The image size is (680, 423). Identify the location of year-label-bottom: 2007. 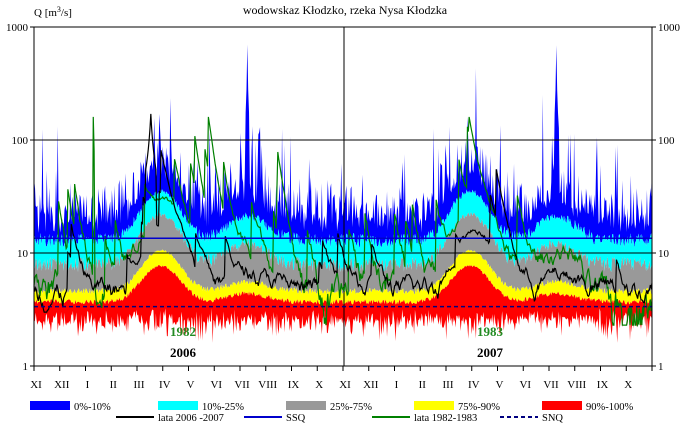
(490, 352).